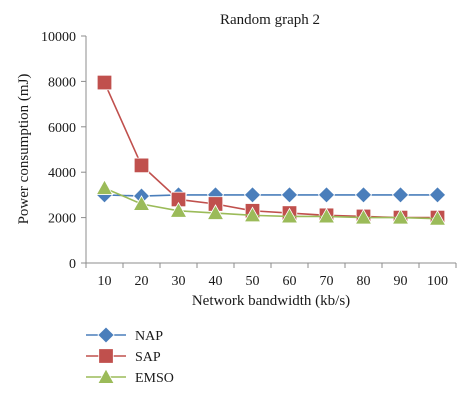  Describe the element at coordinates (271, 276) in the screenshot. I see `x-tick-group: 10 20 30 40 50 60 70 80 90 100` at that location.